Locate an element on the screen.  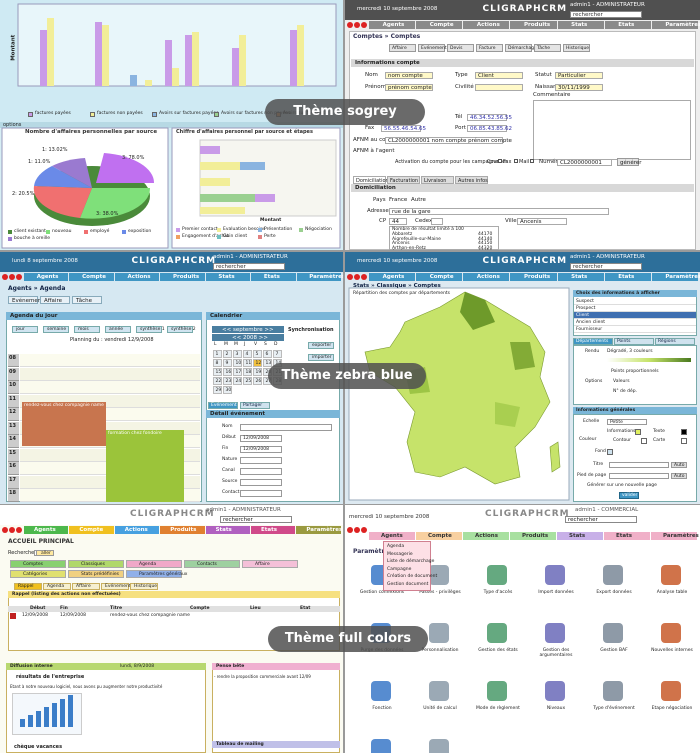
nav-tab: Compte is located at coordinates (91, 530).